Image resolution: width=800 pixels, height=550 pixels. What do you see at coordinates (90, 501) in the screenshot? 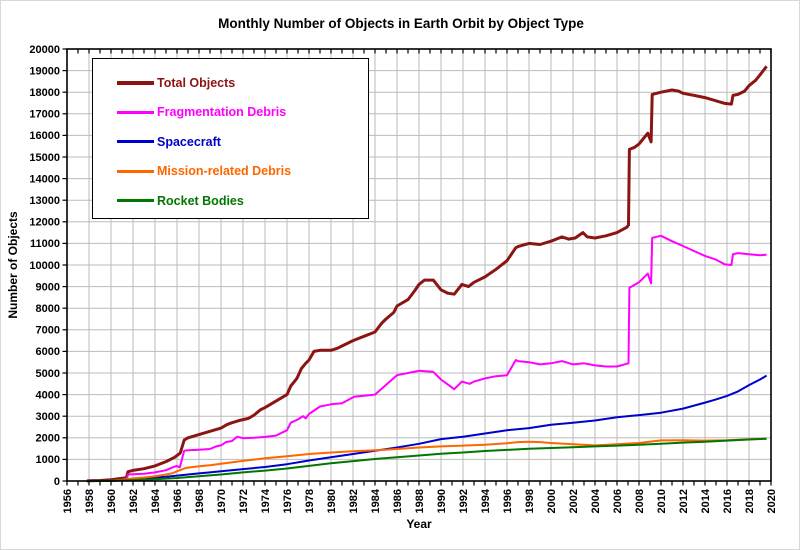
I see `x-tick-label: 1958` at bounding box center [90, 501].